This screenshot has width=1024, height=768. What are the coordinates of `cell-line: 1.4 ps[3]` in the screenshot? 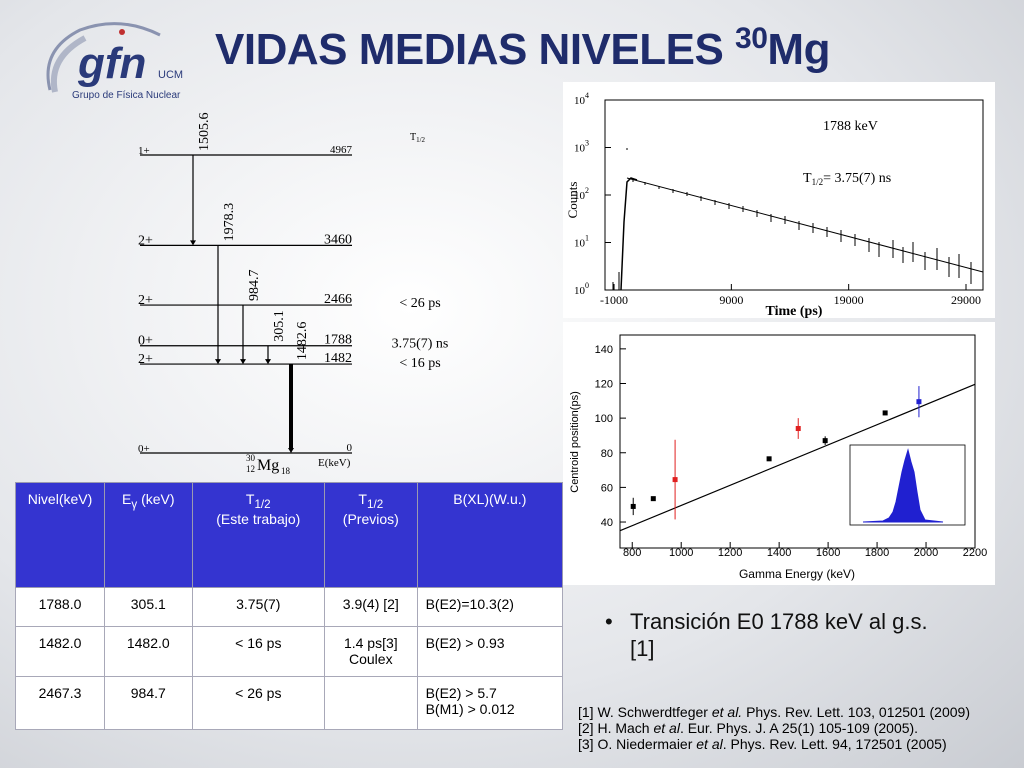 It's located at (370, 643).